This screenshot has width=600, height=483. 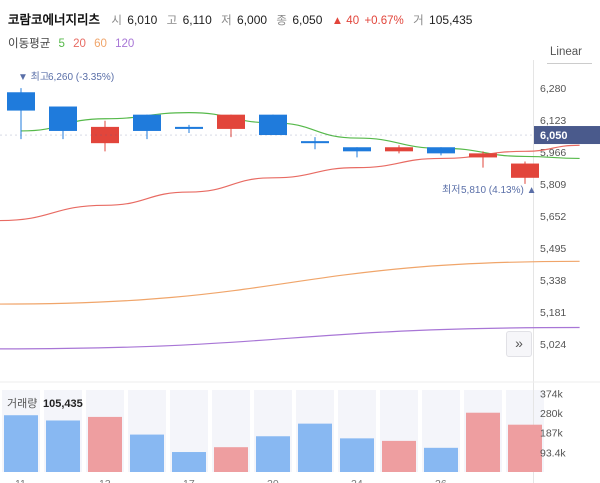 I want to click on volume-tick-label: 280k, so click(x=552, y=414).